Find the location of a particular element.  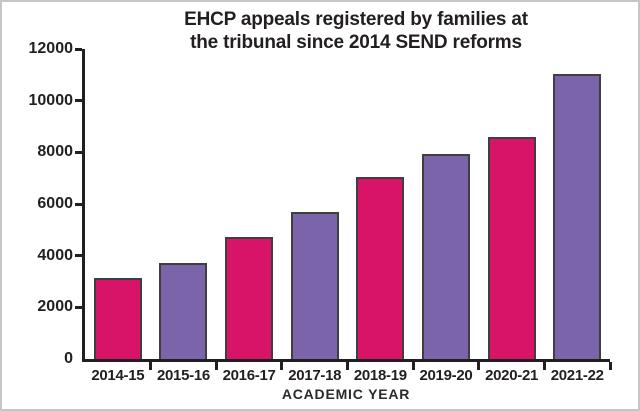

x-axis-label: 2014-15 is located at coordinates (118, 375).